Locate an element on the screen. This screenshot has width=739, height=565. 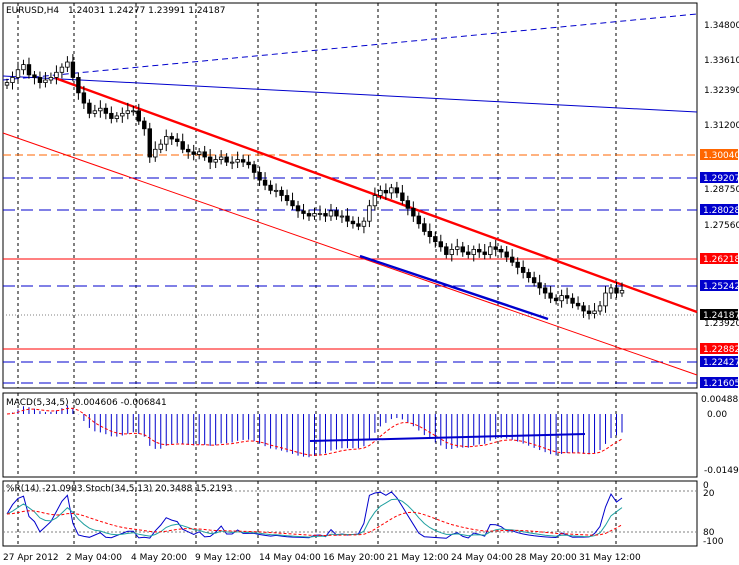
price-tag: 1.21605 is located at coordinates (721, 384).